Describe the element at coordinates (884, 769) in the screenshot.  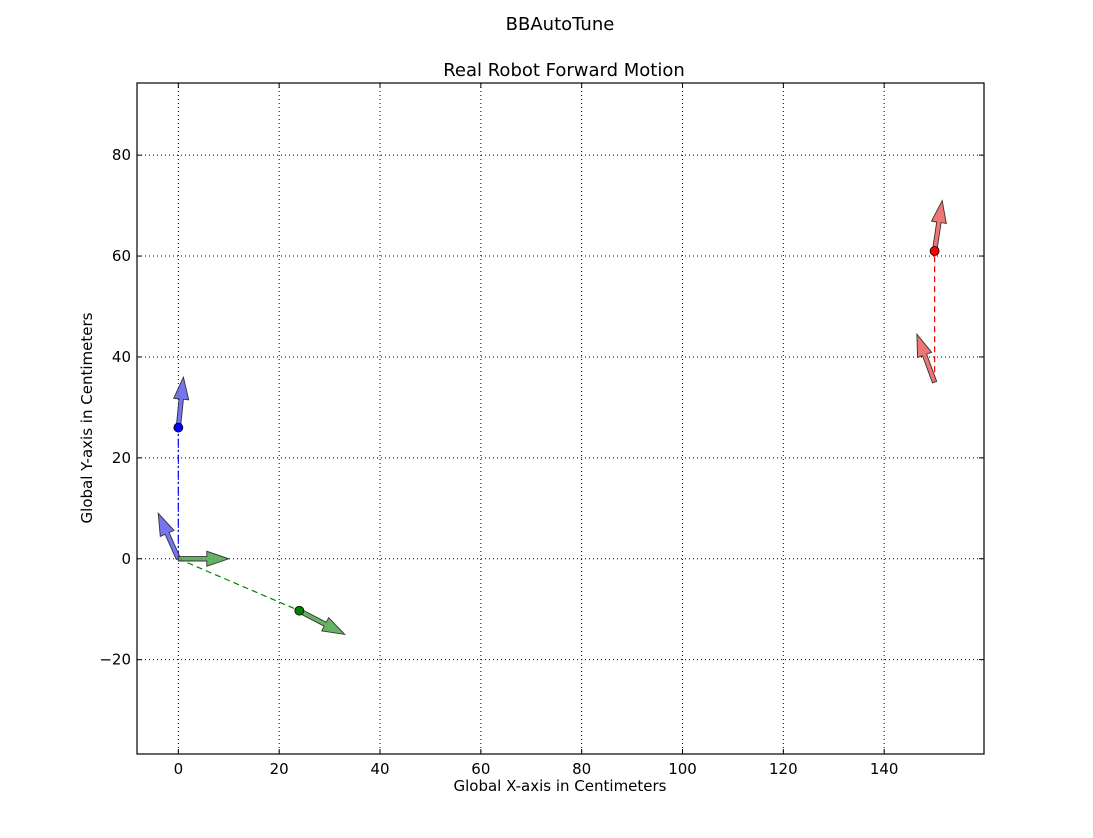
I see `x-tick-label: 140` at that location.